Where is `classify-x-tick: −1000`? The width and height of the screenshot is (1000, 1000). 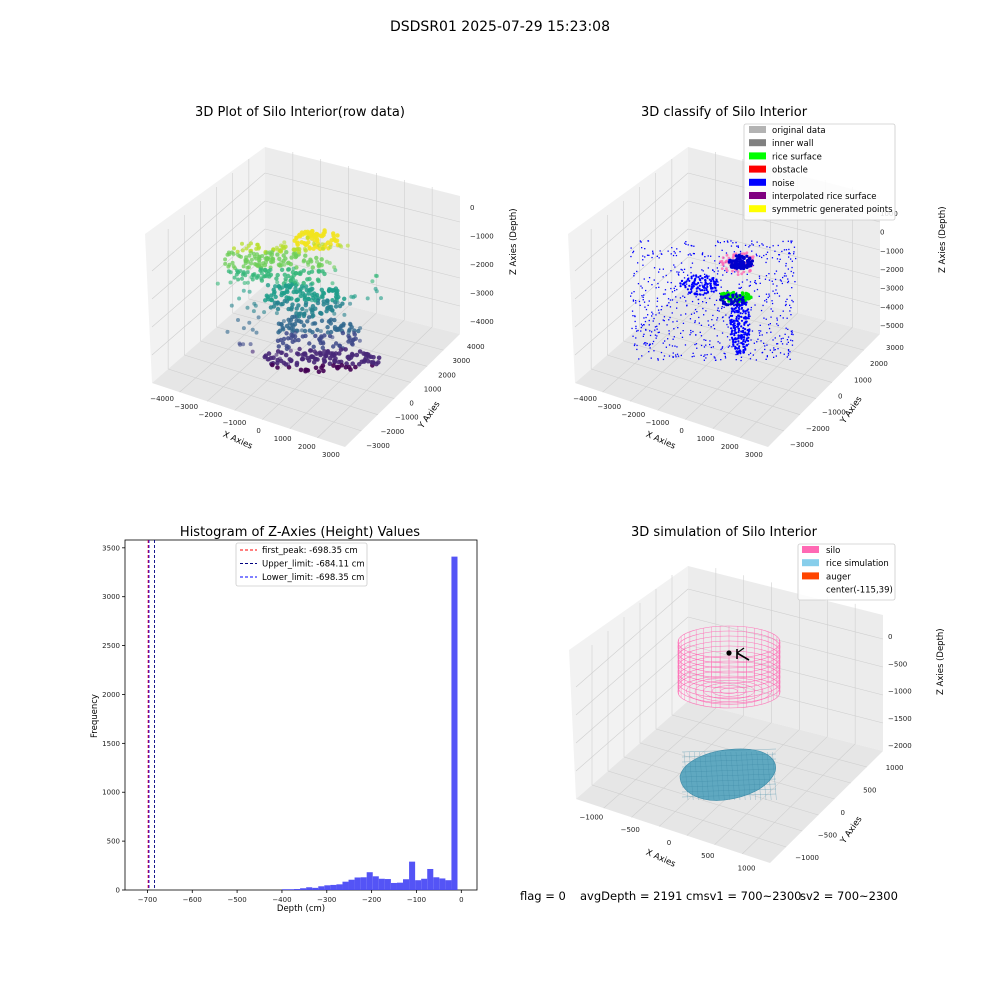
classify-x-tick: −1000 is located at coordinates (658, 423).